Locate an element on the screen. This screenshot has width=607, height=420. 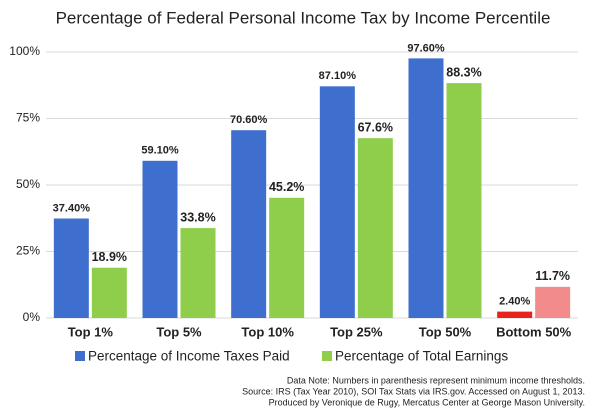
value-label: 2.40% is located at coordinates (514, 302).